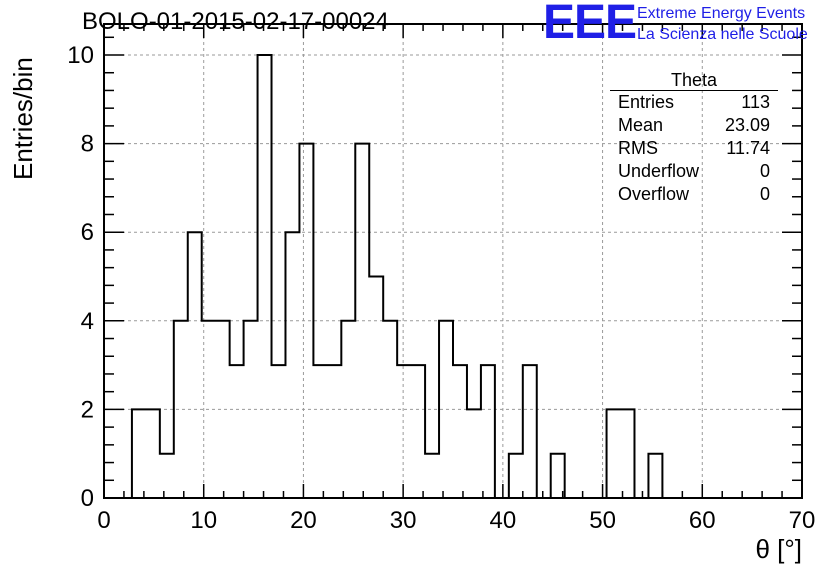 This screenshot has width=836, height=572. I want to click on eee-logo: EEE, so click(590, 24).